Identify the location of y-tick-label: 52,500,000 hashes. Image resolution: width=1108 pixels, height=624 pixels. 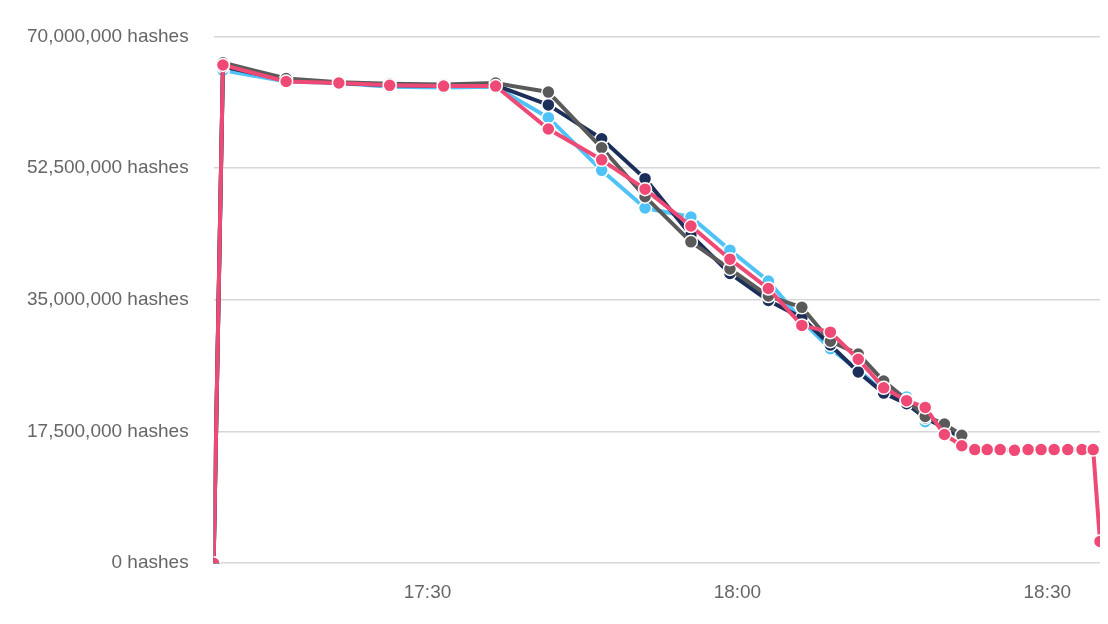
(108, 167).